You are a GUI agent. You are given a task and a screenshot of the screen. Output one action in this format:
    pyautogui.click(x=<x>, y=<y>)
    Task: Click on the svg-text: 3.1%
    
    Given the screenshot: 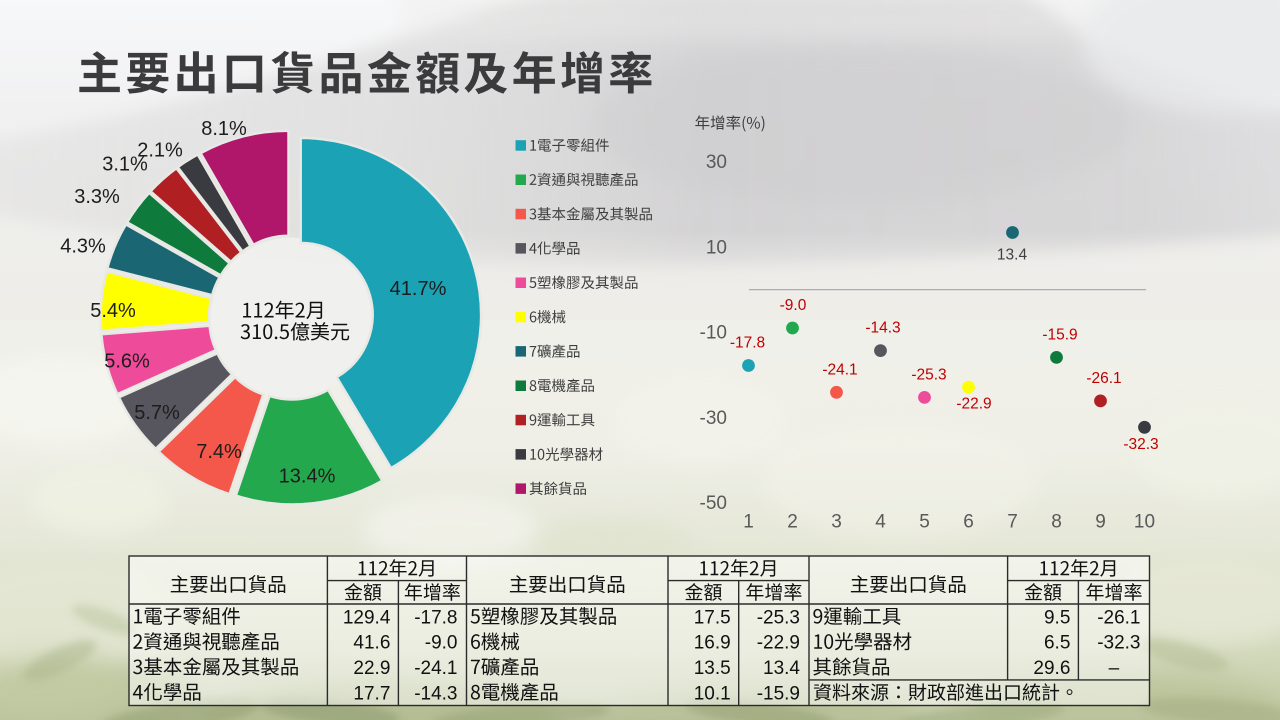 What is the action you would take?
    pyautogui.click(x=125, y=165)
    